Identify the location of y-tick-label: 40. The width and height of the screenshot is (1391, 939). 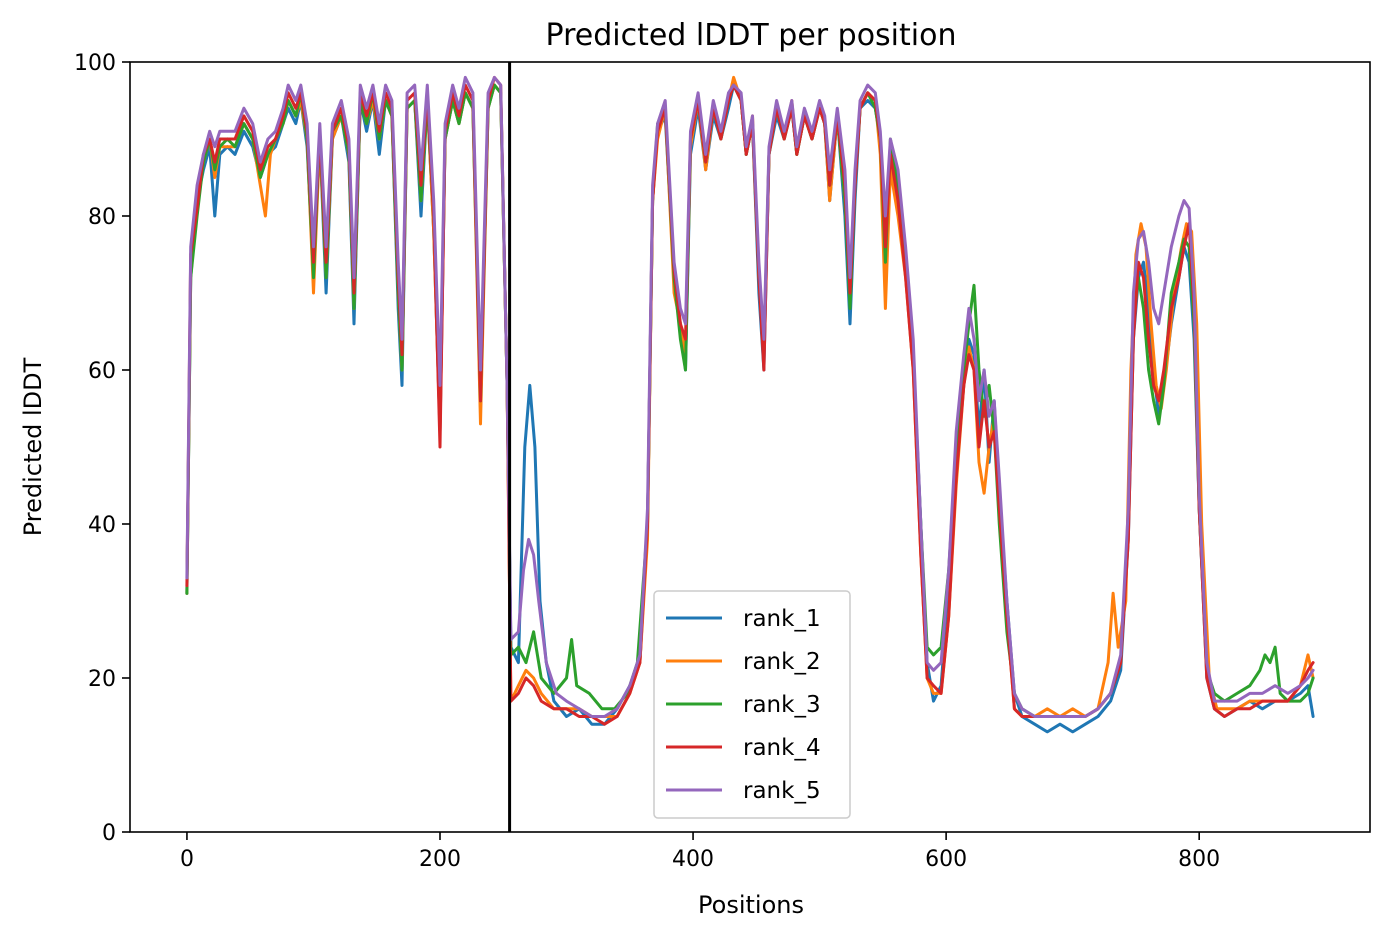
(102, 525).